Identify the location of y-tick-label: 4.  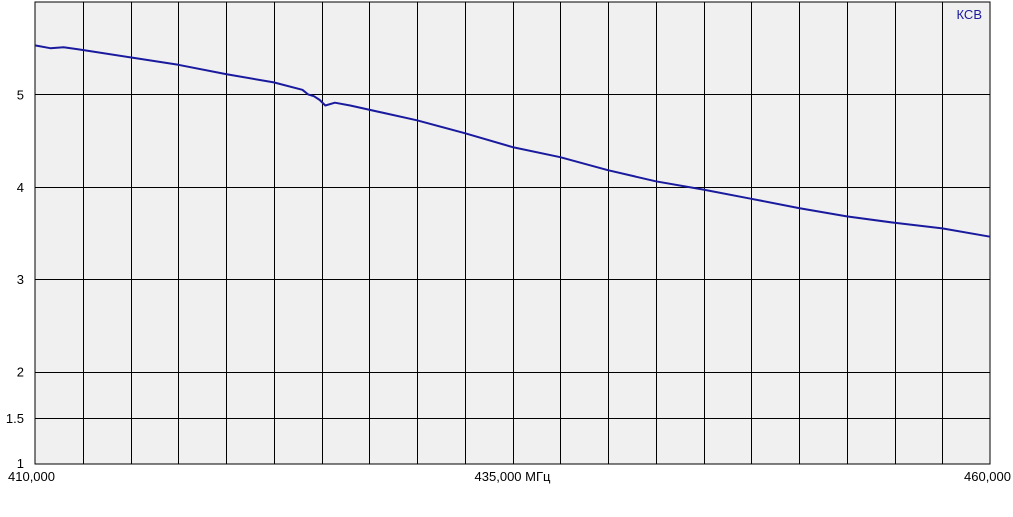
(20, 187).